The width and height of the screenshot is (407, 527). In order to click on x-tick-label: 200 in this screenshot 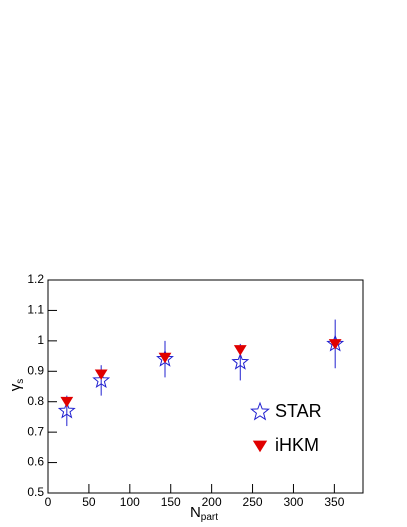, I will do `click(212, 502)`.